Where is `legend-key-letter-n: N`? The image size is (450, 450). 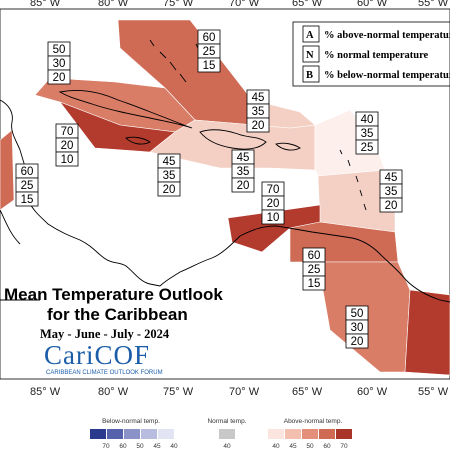
legend-key-letter-n: N is located at coordinates (310, 55).